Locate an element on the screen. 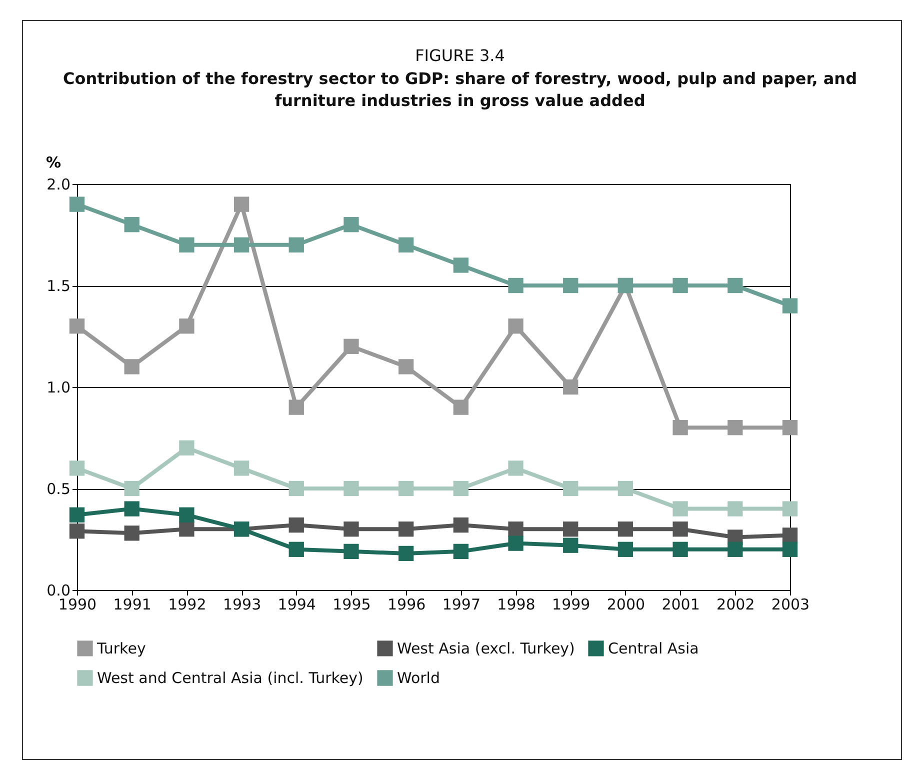 The height and width of the screenshot is (765, 923). x-tick-label: 1996 is located at coordinates (406, 605).